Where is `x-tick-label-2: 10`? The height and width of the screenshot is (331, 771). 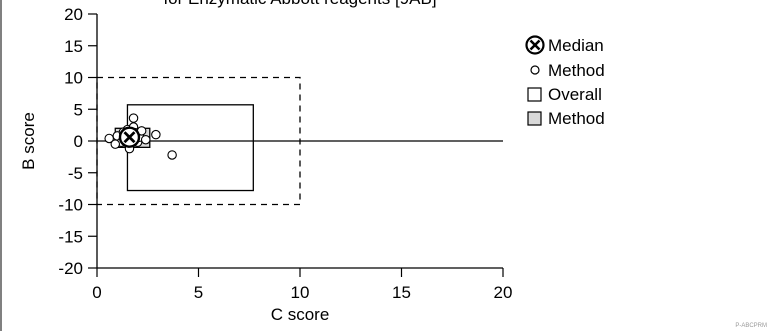
x-tick-label-2: 10 is located at coordinates (300, 292).